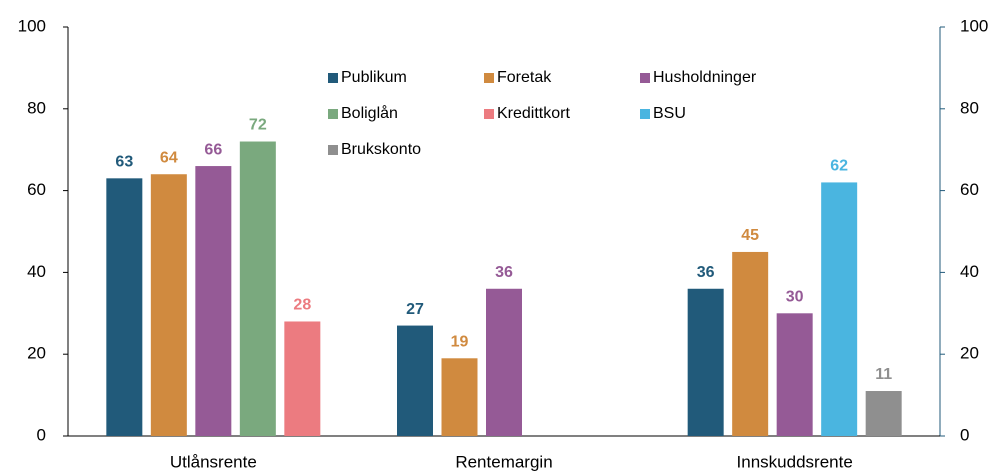  Describe the element at coordinates (369, 113) in the screenshot. I see `legend-label: Boliglån` at that location.